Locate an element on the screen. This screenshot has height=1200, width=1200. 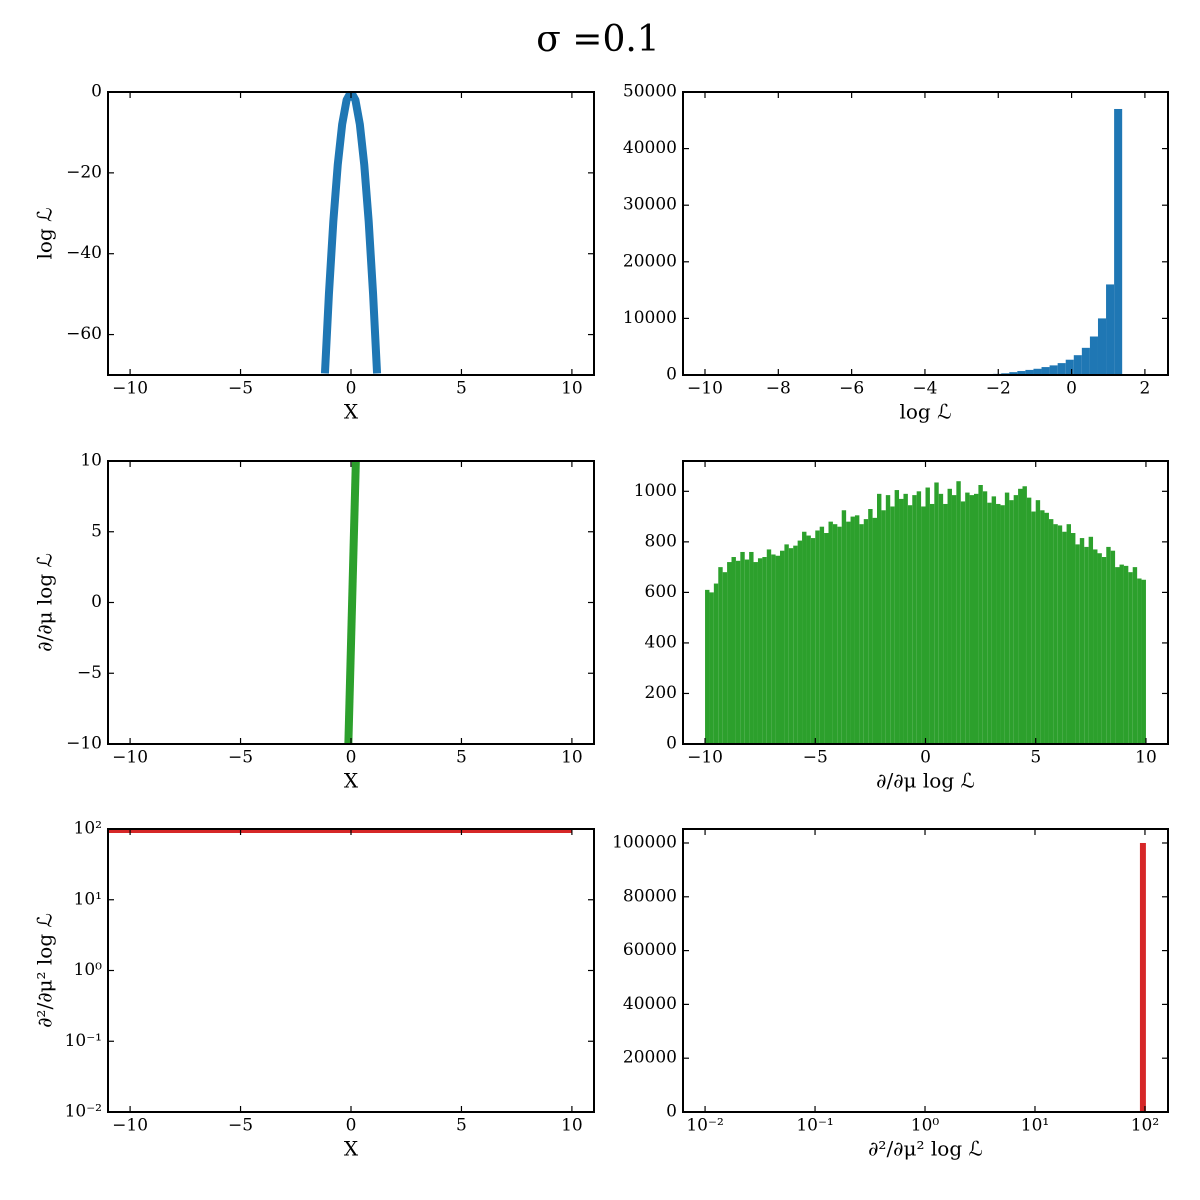
y-tick-label: 5 is located at coordinates (96, 531).